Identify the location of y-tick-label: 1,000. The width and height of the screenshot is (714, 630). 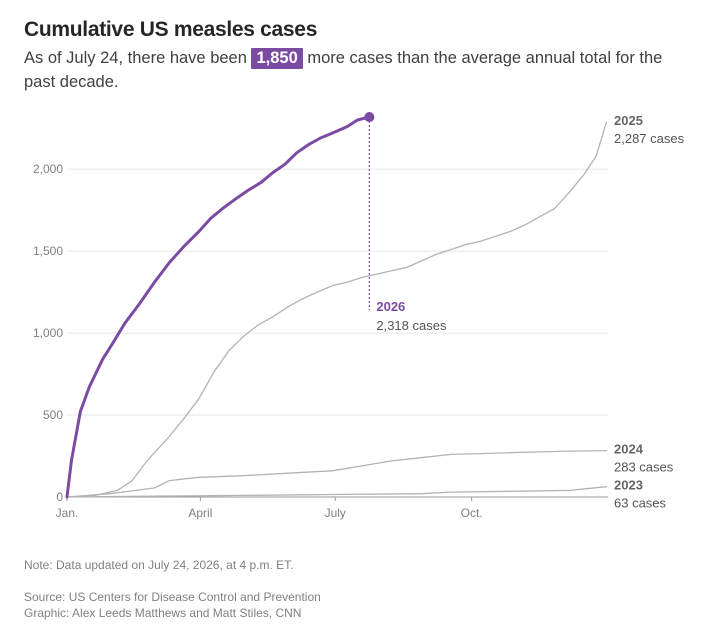
(48, 333).